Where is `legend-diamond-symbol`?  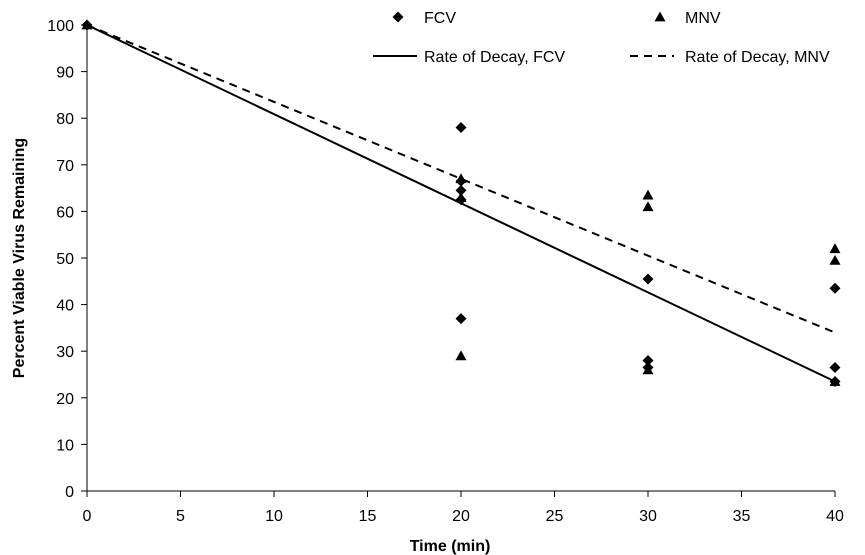
legend-diamond-symbol is located at coordinates (398, 17).